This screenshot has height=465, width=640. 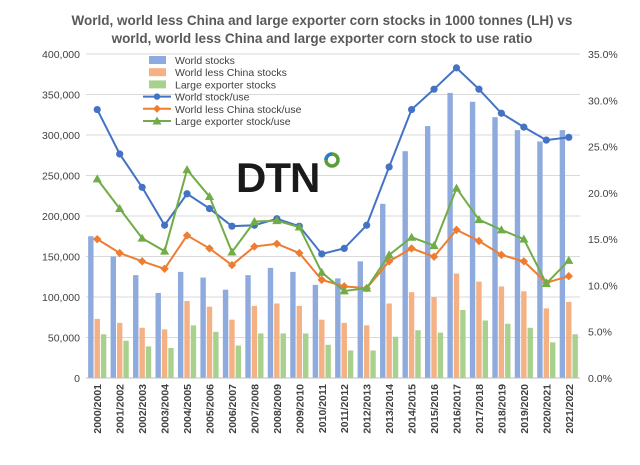 What do you see at coordinates (368, 409) in the screenshot?
I see `x-axis-tick-label: 2012/2013` at bounding box center [368, 409].